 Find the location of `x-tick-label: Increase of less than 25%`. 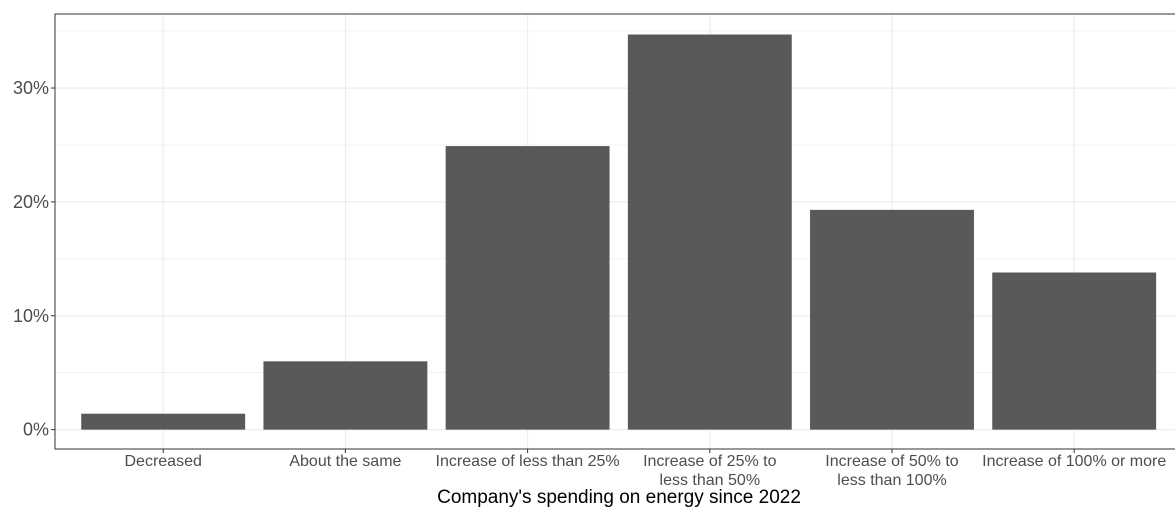

x-tick-label: Increase of less than 25% is located at coordinates (528, 461).